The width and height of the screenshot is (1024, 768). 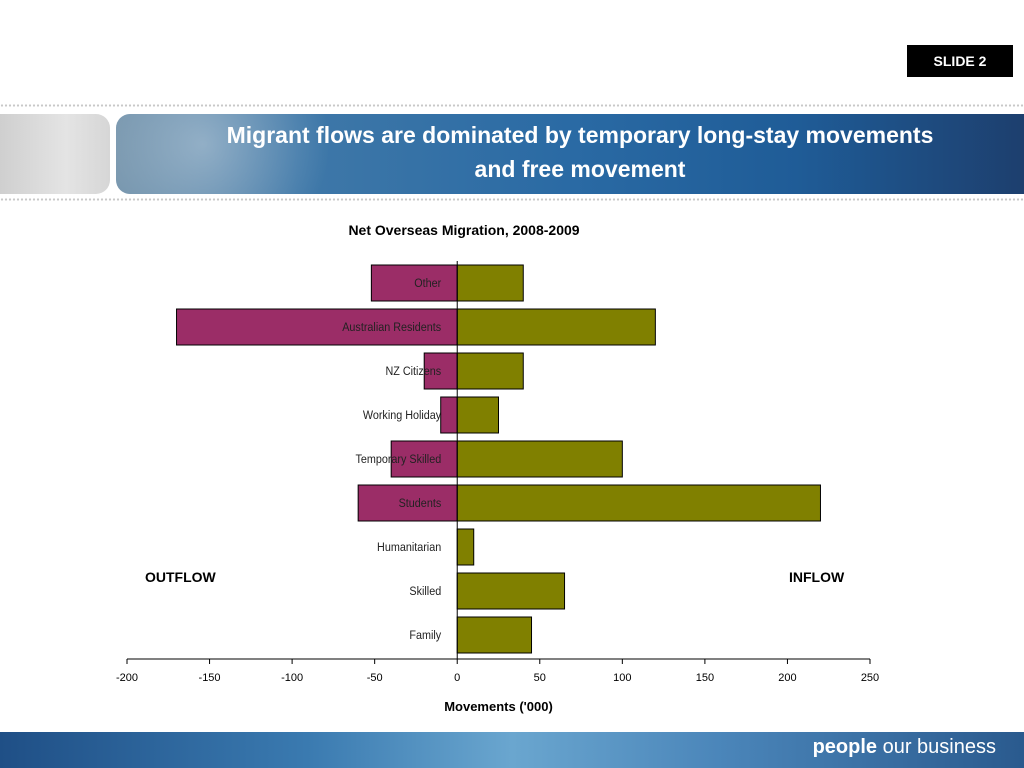 I want to click on category-label: NZ Citizens, so click(x=413, y=372).